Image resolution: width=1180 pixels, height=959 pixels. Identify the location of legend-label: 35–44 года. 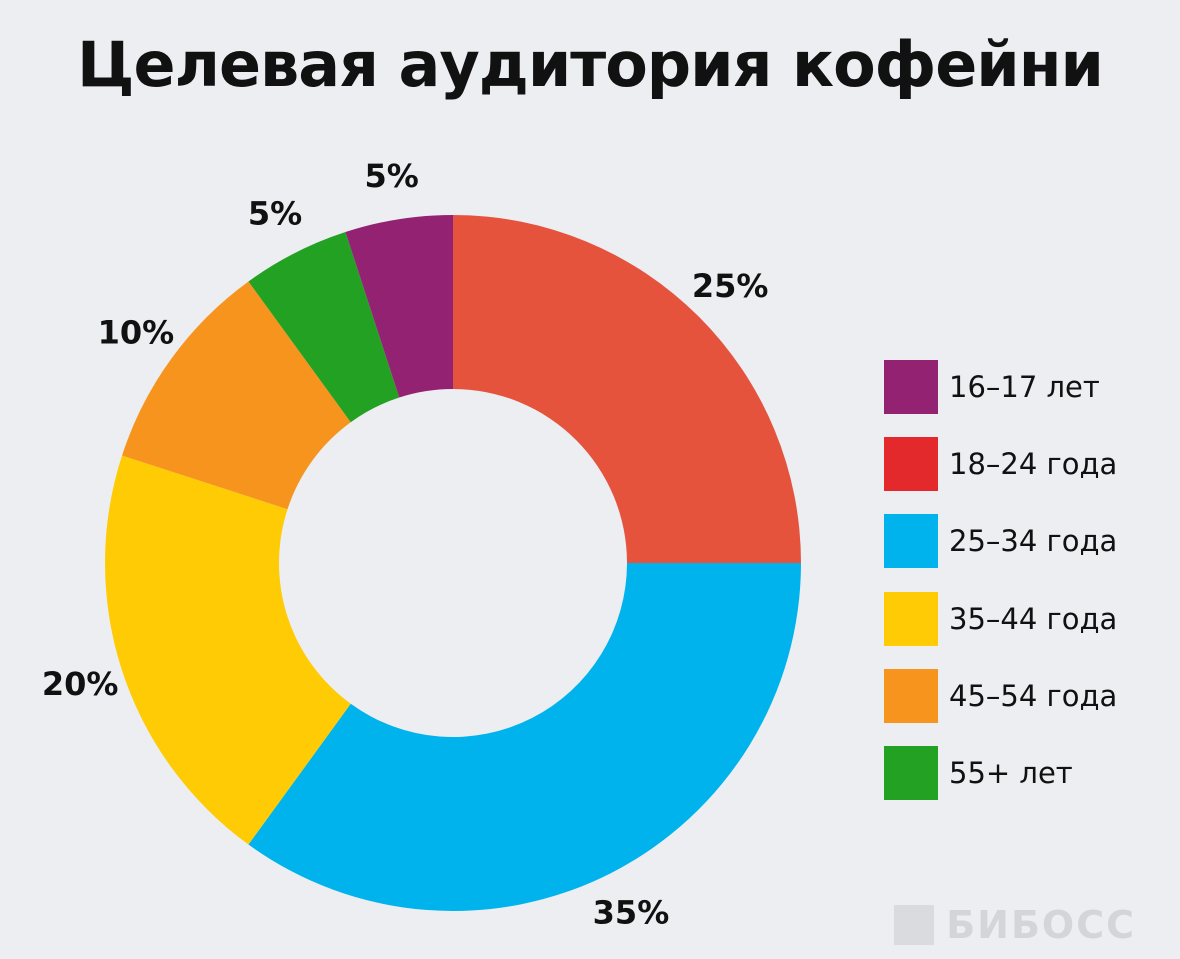
(1033, 618).